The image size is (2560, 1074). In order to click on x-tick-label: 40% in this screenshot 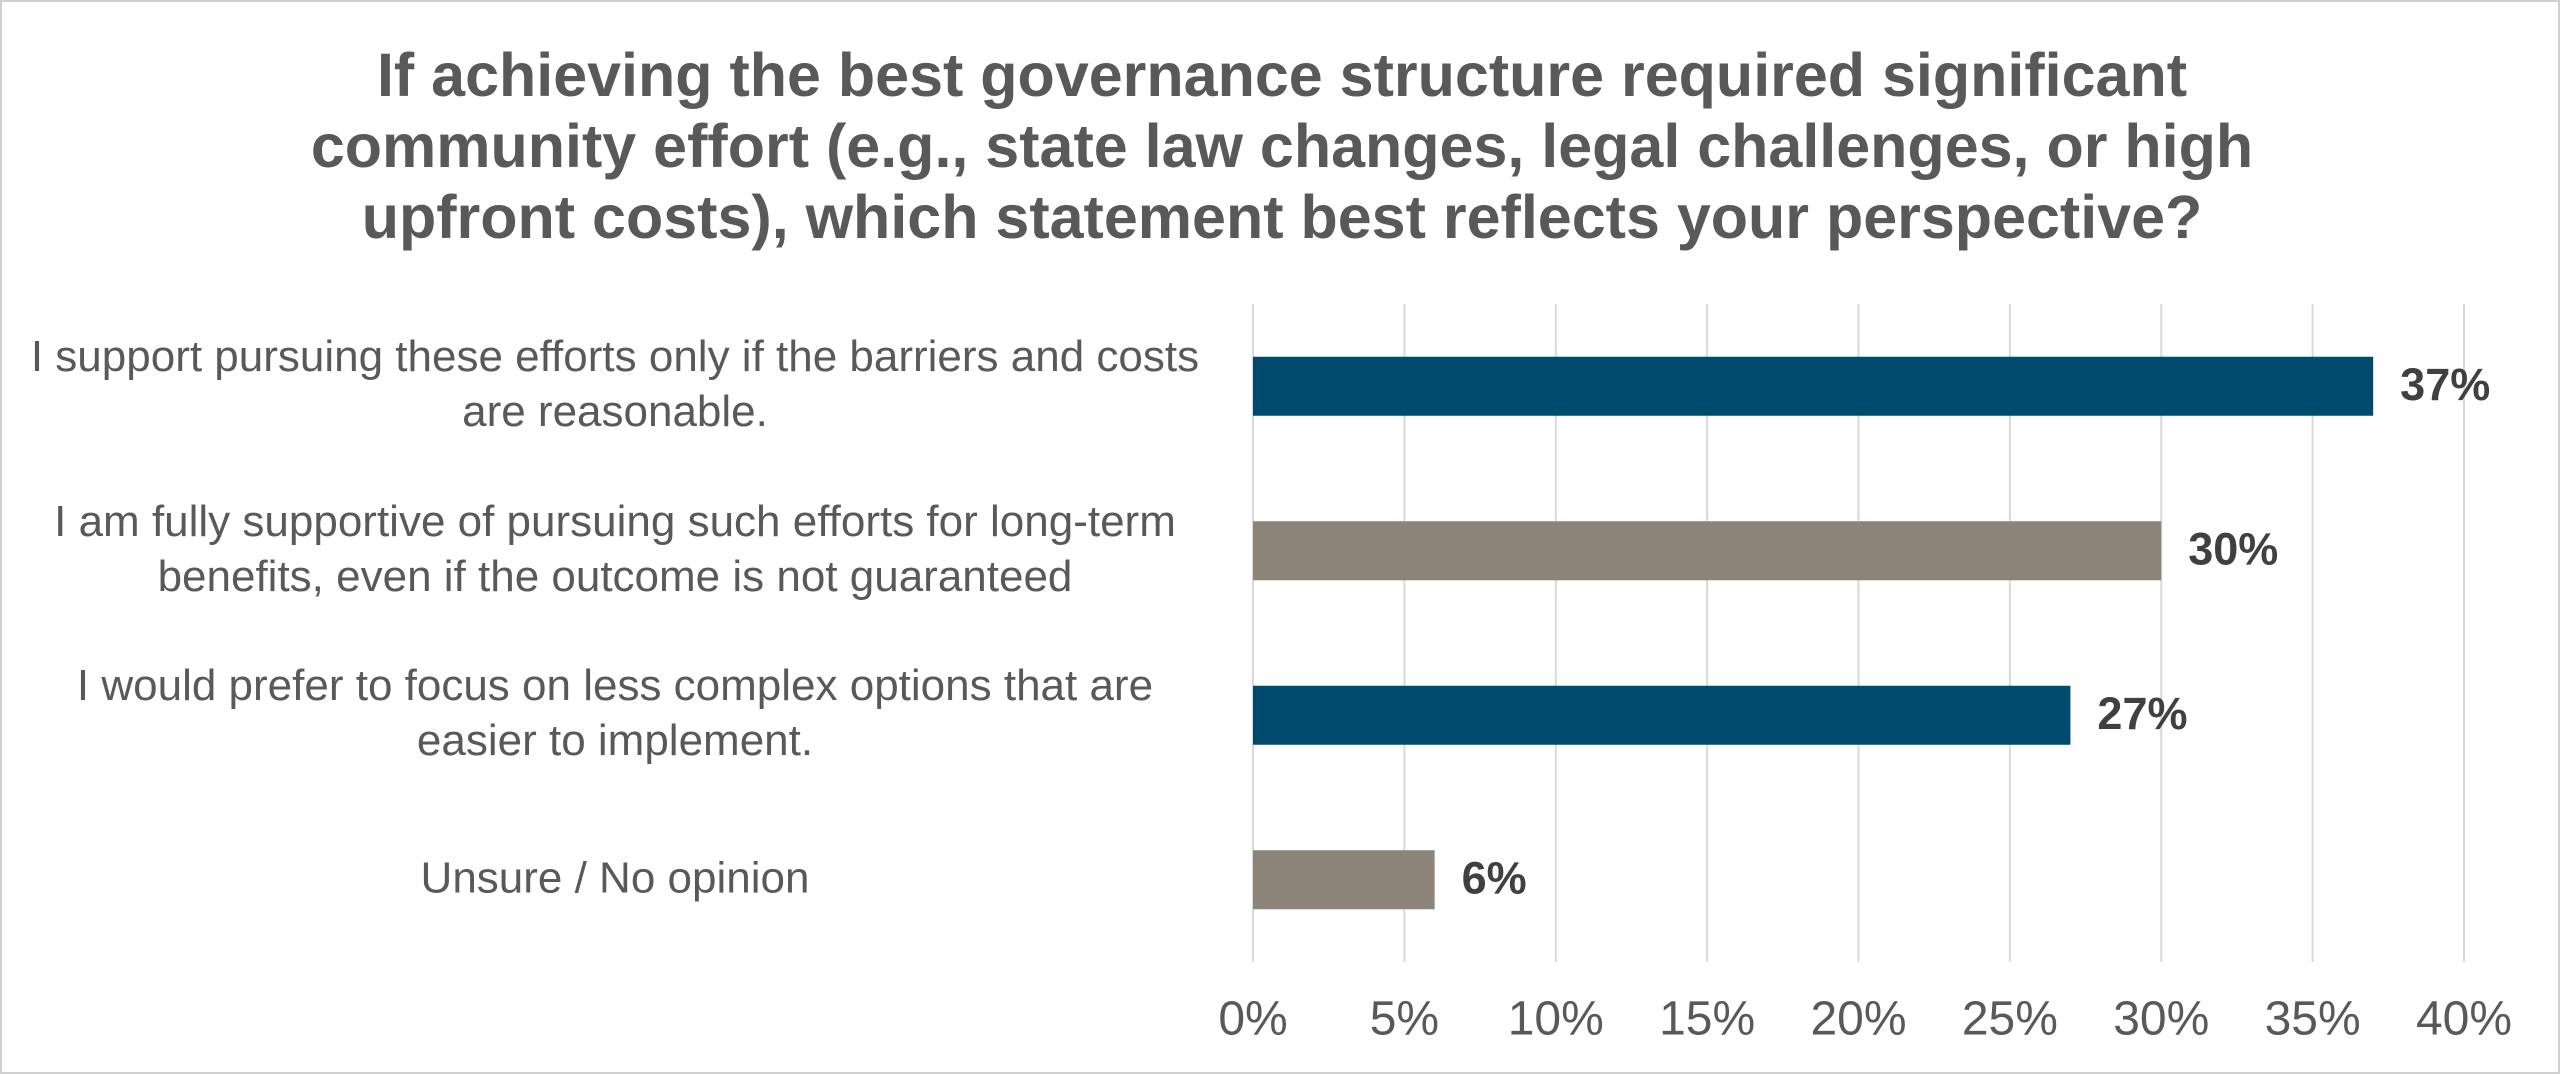, I will do `click(2464, 1019)`.